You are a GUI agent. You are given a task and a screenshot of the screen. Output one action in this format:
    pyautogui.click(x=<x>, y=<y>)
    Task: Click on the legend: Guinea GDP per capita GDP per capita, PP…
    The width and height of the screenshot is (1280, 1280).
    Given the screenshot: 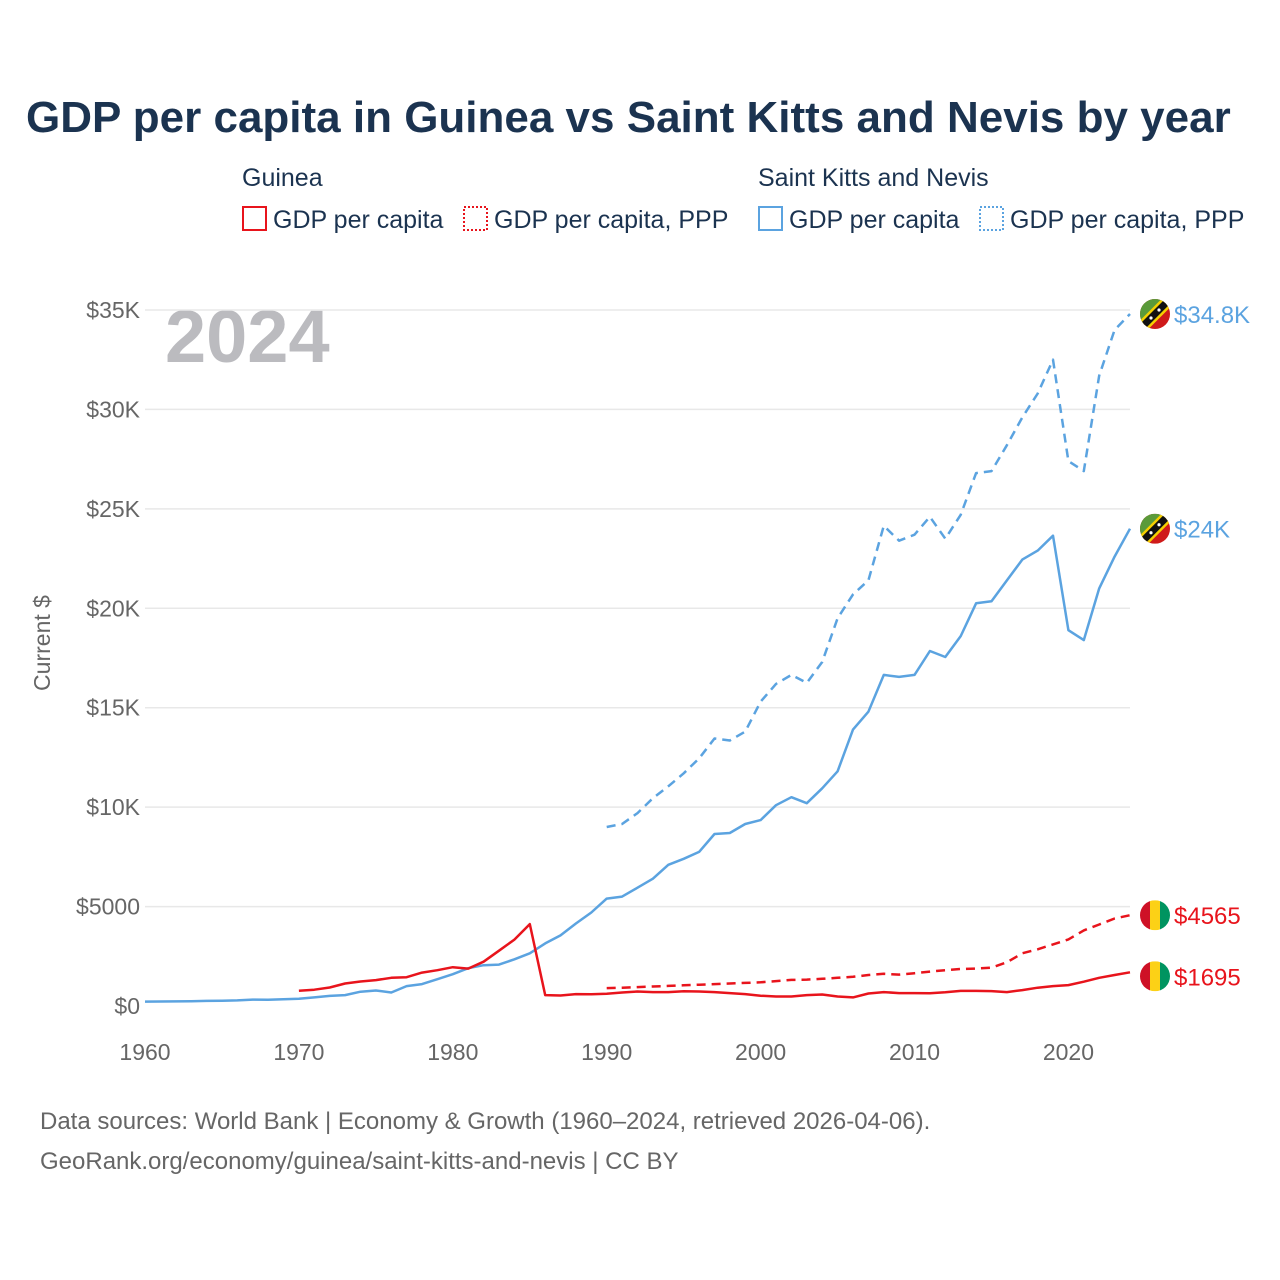 What is the action you would take?
    pyautogui.click(x=743, y=199)
    